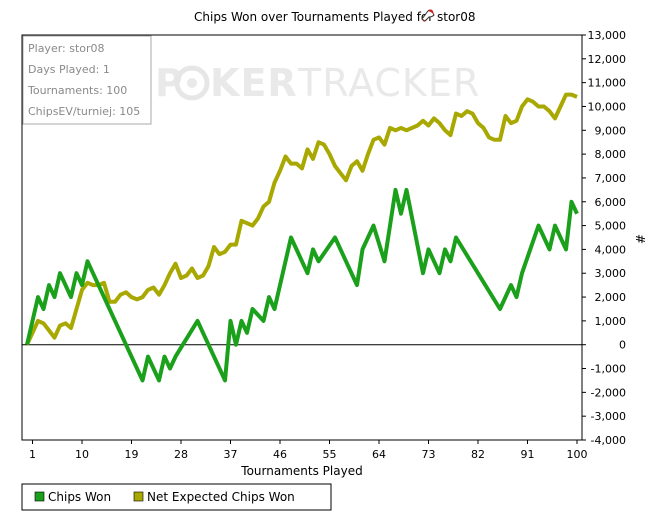 This screenshot has width=651, height=522. Describe the element at coordinates (607, 106) in the screenshot. I see `y-tick-label: 10,000` at that location.